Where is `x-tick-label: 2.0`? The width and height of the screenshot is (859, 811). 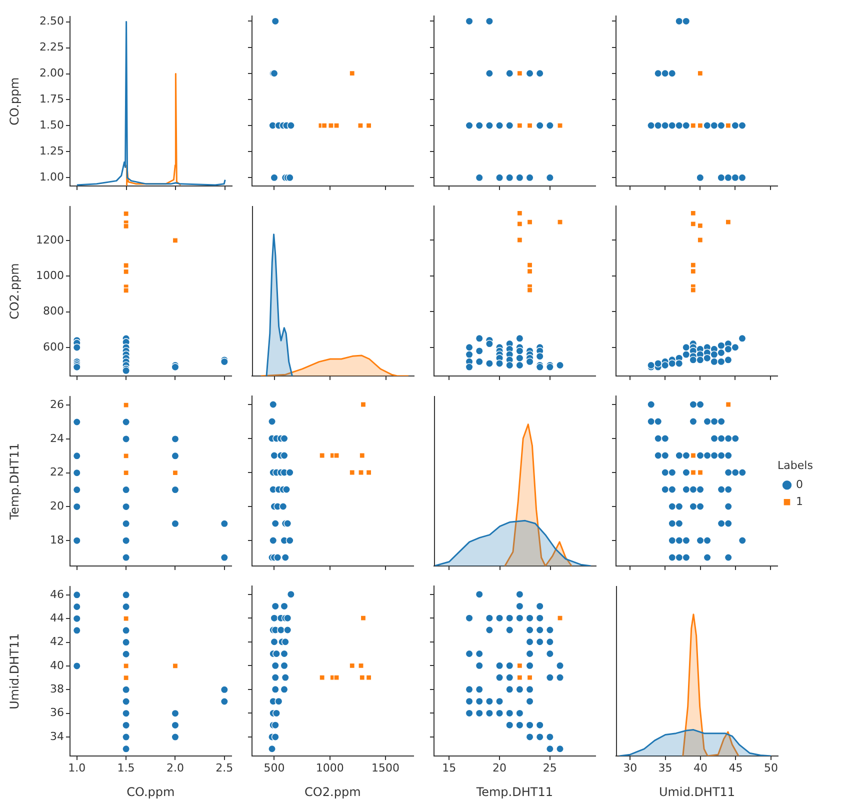
x-tick-label: 2.0 is located at coordinates (175, 767).